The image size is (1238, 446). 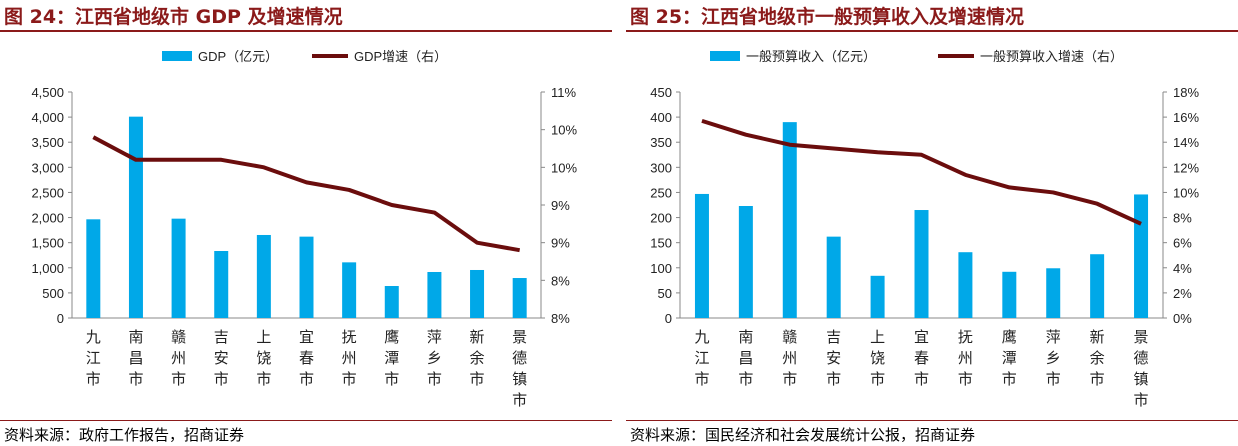 What do you see at coordinates (1051, 56) in the screenshot?
I see `legend-label: 一般预算收入增速（右）` at bounding box center [1051, 56].